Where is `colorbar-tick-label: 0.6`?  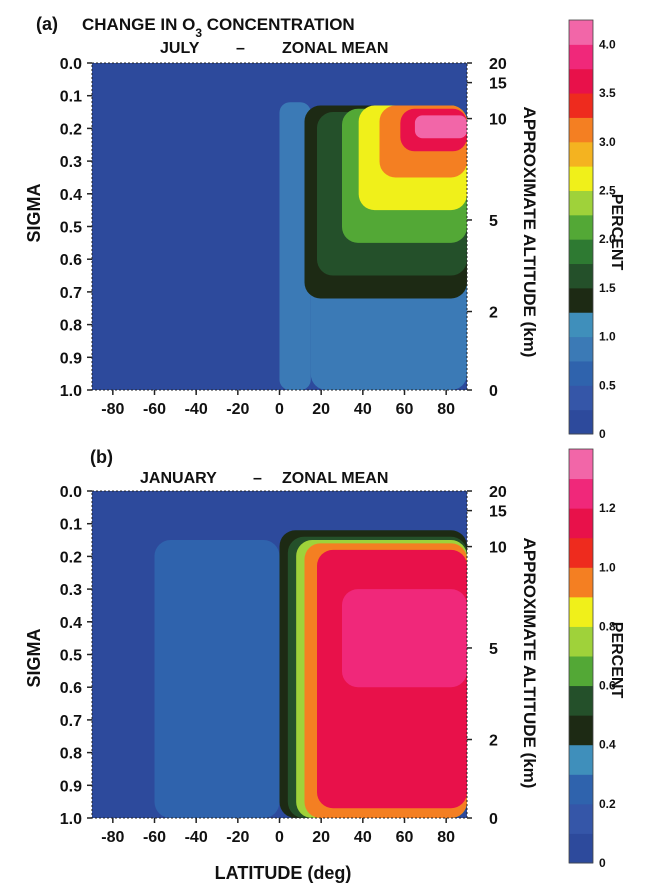 colorbar-tick-label: 0.6 is located at coordinates (607, 686).